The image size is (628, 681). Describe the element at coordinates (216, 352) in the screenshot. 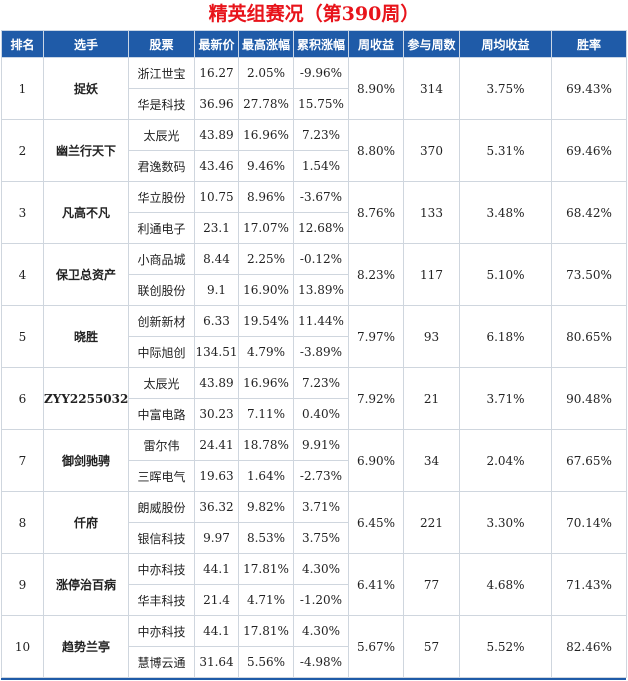

I see `latest-price-cell: 134.51` at that location.